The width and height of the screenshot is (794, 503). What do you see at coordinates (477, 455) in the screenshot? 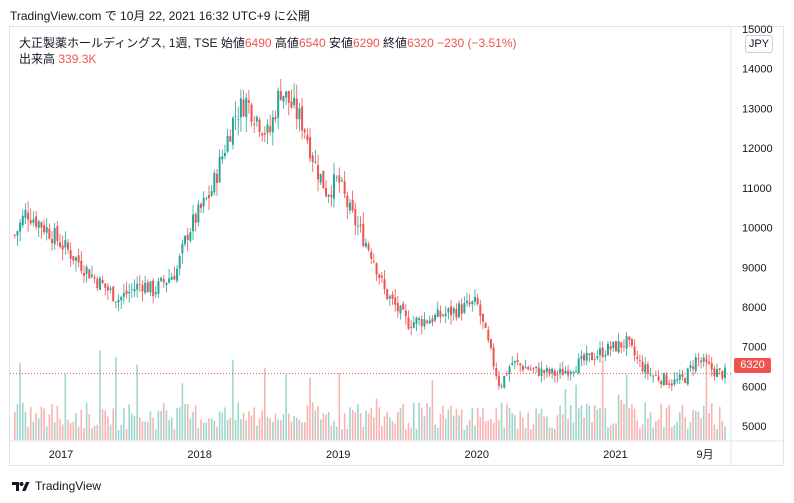
I see `x-tick-label: 2020` at bounding box center [477, 455].